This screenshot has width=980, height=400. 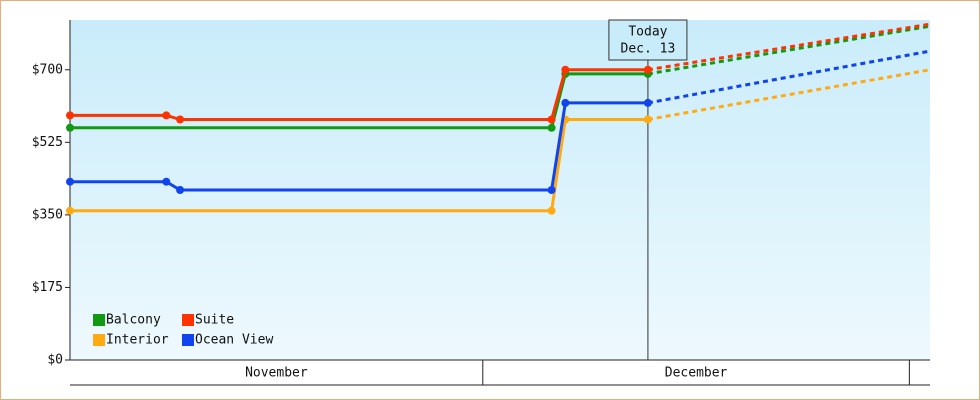 I want to click on legend-label: Ocean View, so click(x=234, y=340).